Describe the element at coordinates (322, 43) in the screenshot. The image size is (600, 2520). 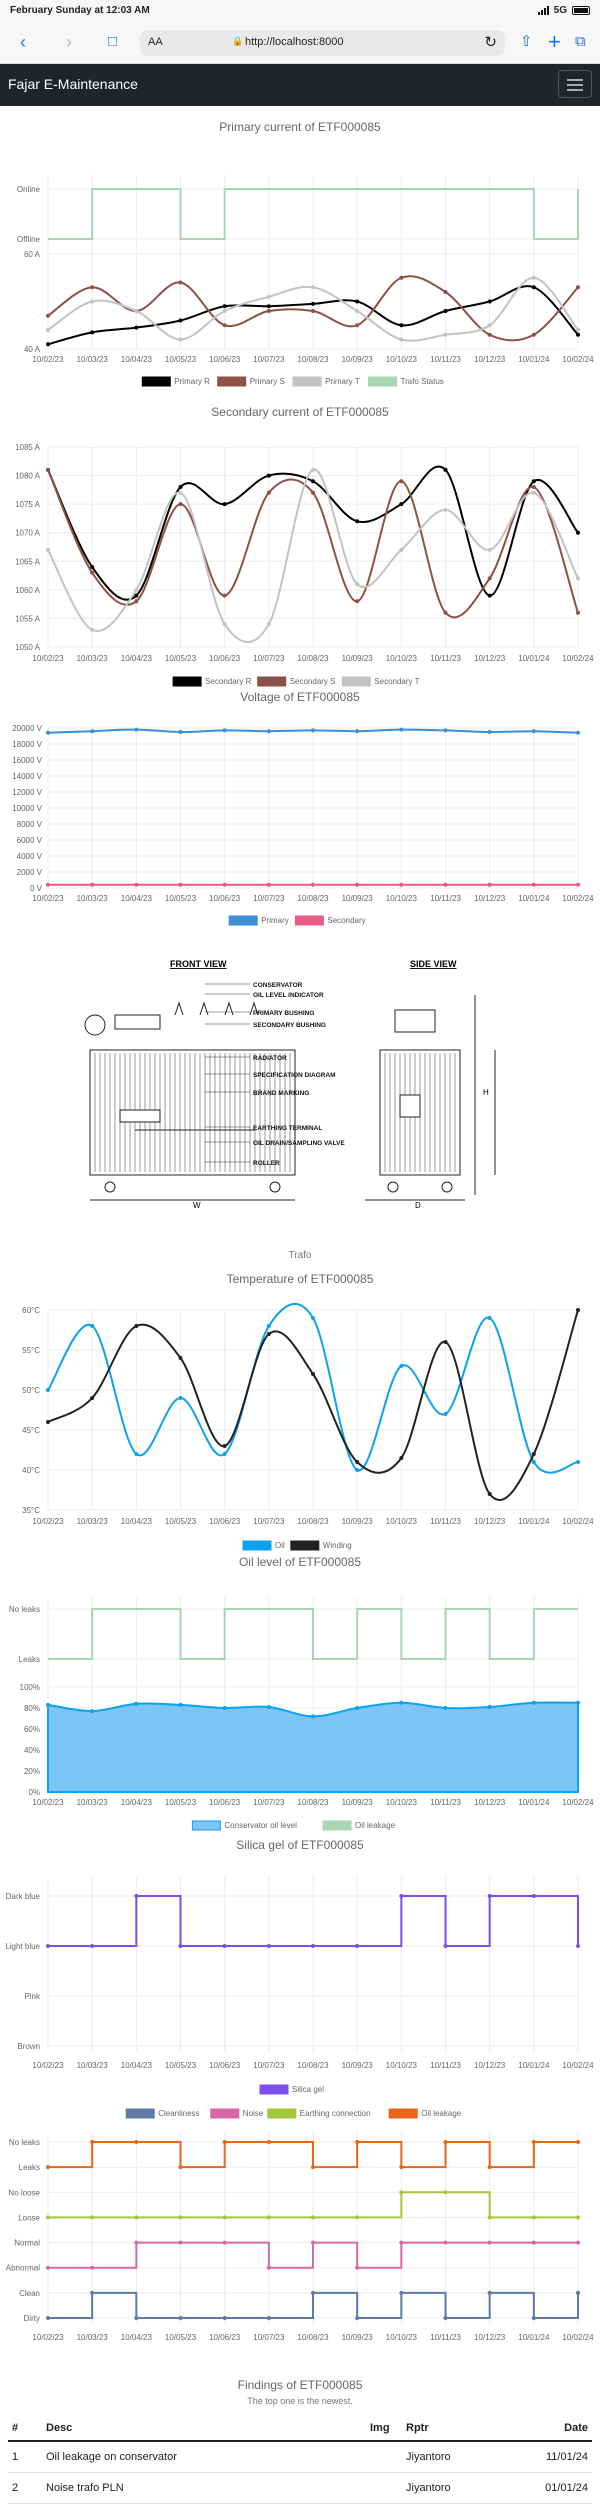
I see `address-bar: AA 🔒 http://localhost:8000 ↻` at that location.